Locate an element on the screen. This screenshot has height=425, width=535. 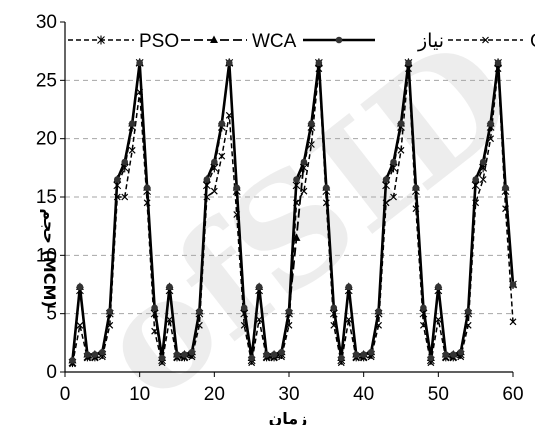
x-tick-label: 60 is located at coordinates (512, 394).